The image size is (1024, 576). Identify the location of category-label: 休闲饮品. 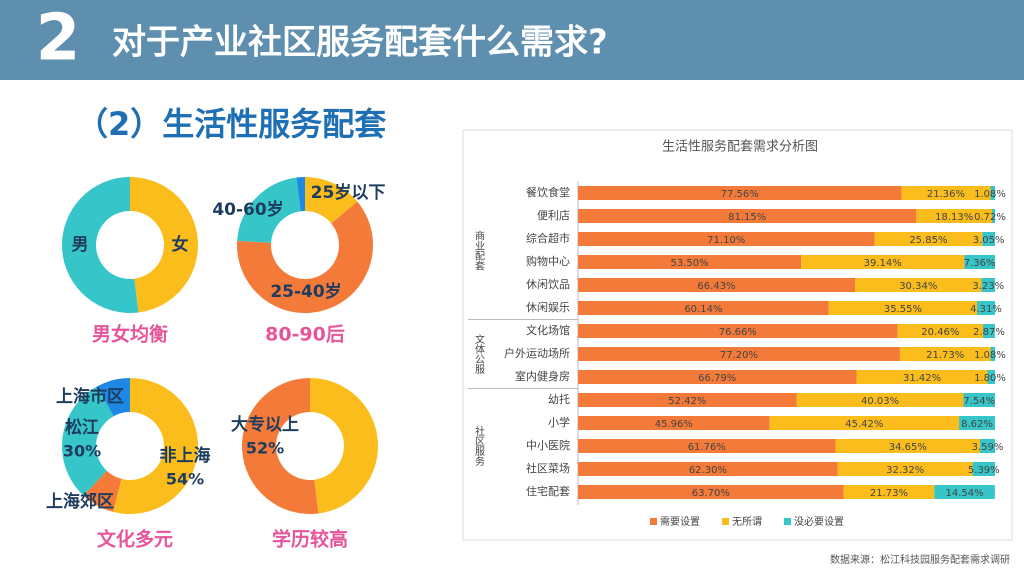
(548, 284).